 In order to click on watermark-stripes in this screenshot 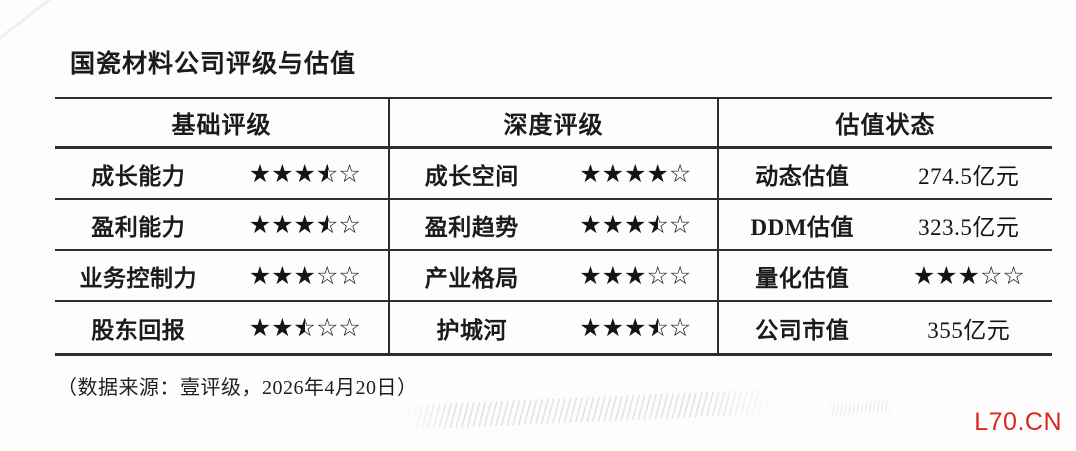, I will do `click(590, 409)`.